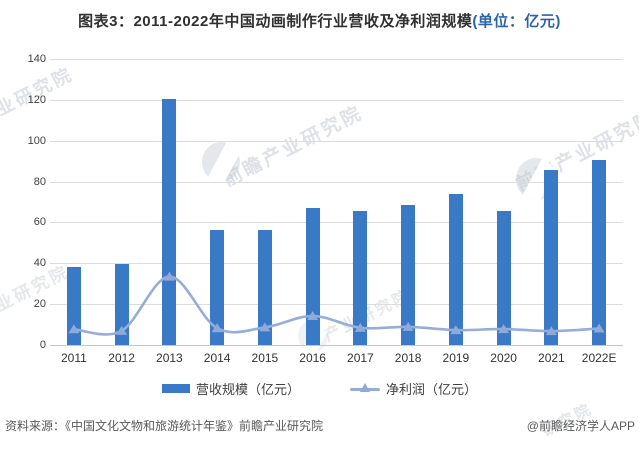 This screenshot has width=639, height=451. I want to click on bar-2022E, so click(599, 252).